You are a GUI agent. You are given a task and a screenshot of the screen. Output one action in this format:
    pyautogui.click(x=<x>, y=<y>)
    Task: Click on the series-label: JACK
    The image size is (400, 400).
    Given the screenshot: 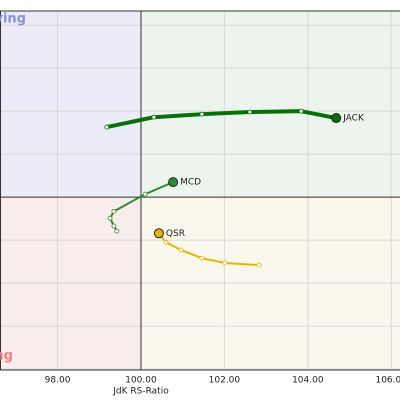 What is the action you would take?
    pyautogui.click(x=353, y=119)
    